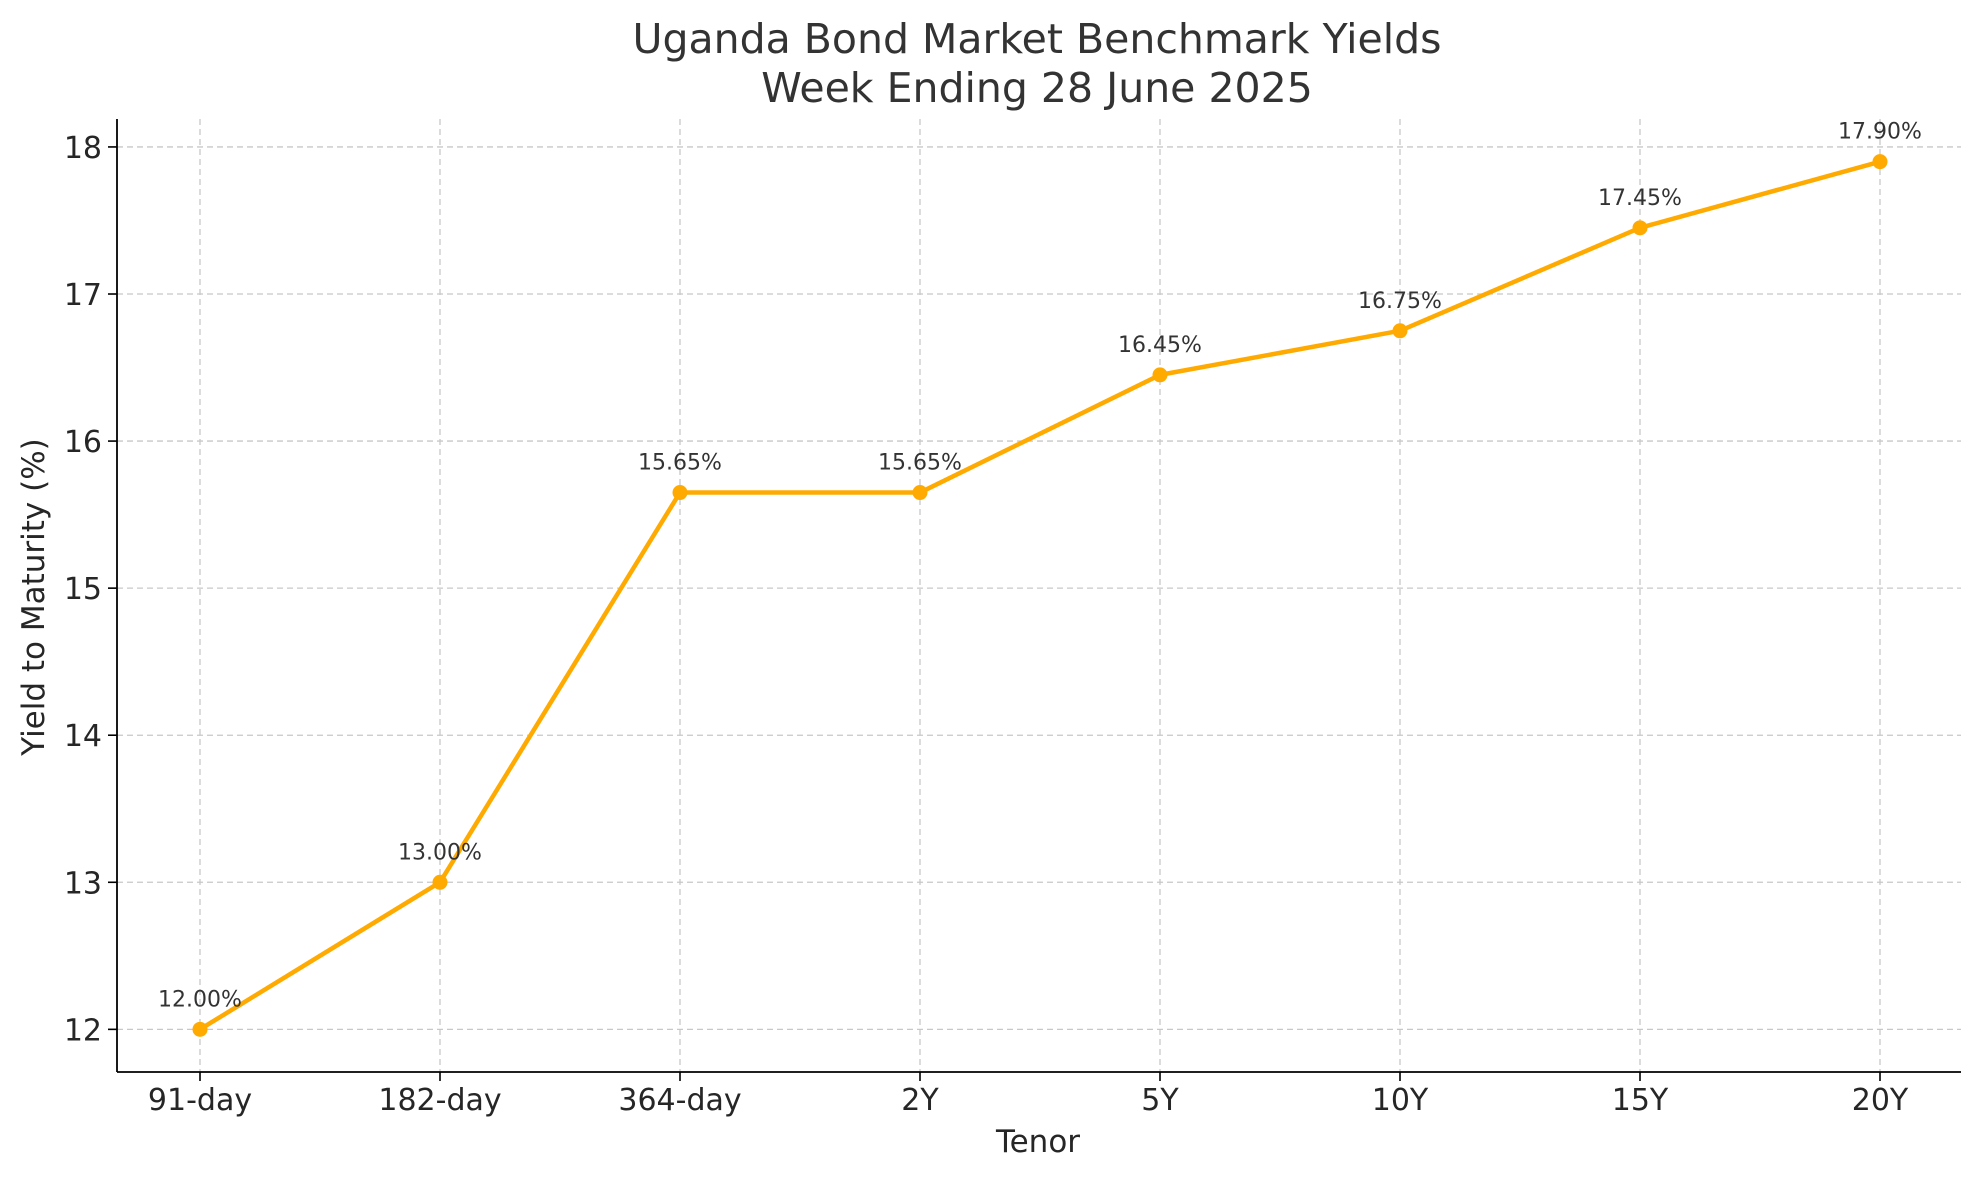  Describe the element at coordinates (200, 1100) in the screenshot. I see `x-tick-label: 91-day` at that location.